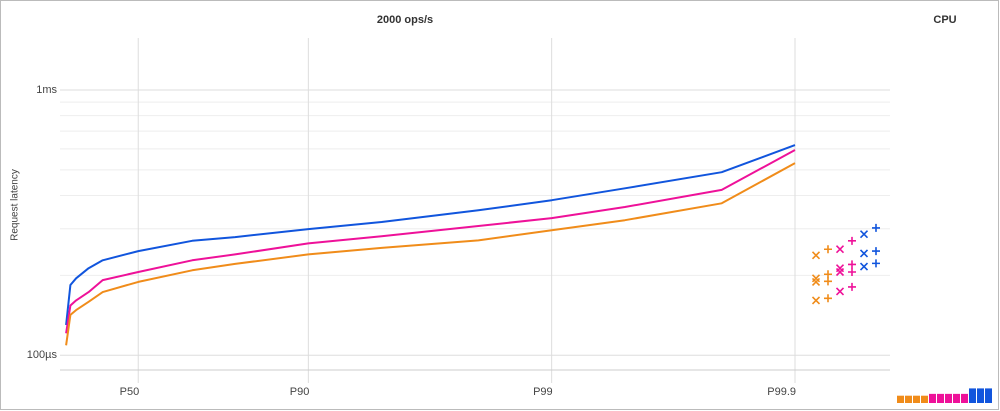  Describe the element at coordinates (543, 392) in the screenshot. I see `x-tick-label: P99` at that location.